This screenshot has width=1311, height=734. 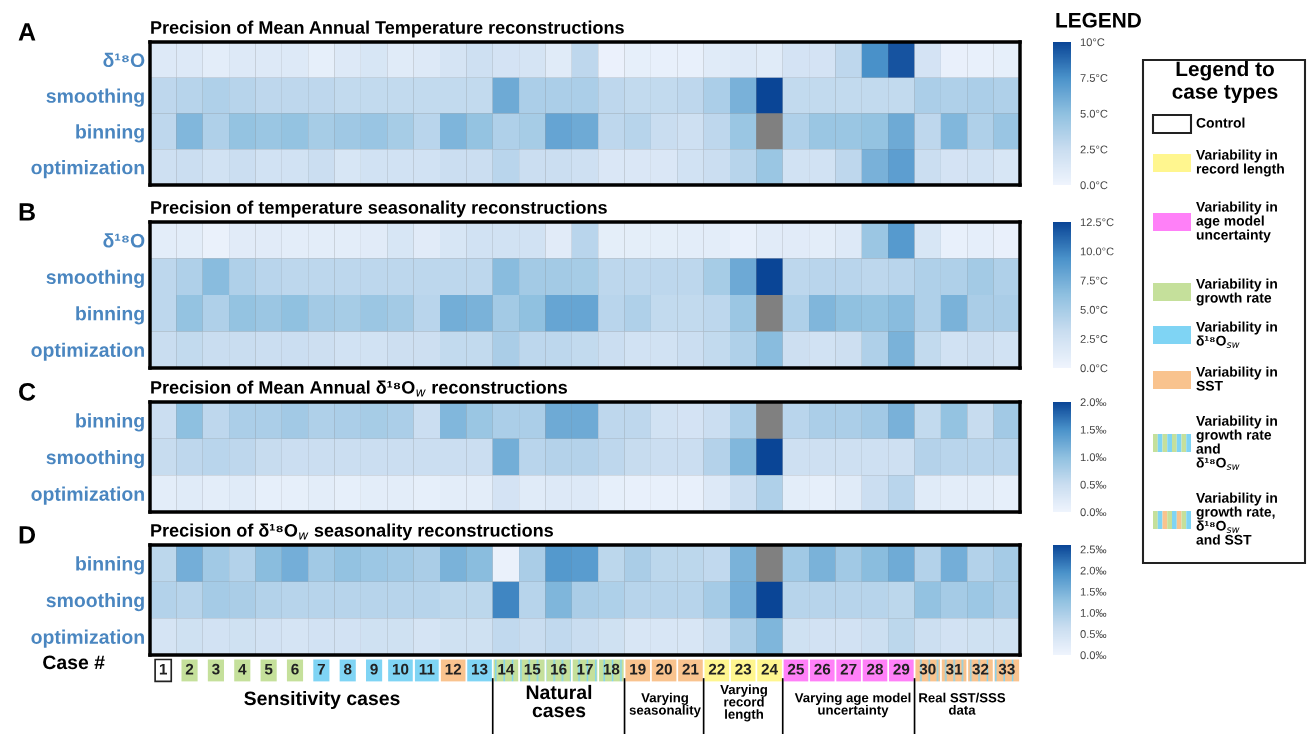 What do you see at coordinates (1240, 163) in the screenshot?
I see `text: Variability in record length` at bounding box center [1240, 163].